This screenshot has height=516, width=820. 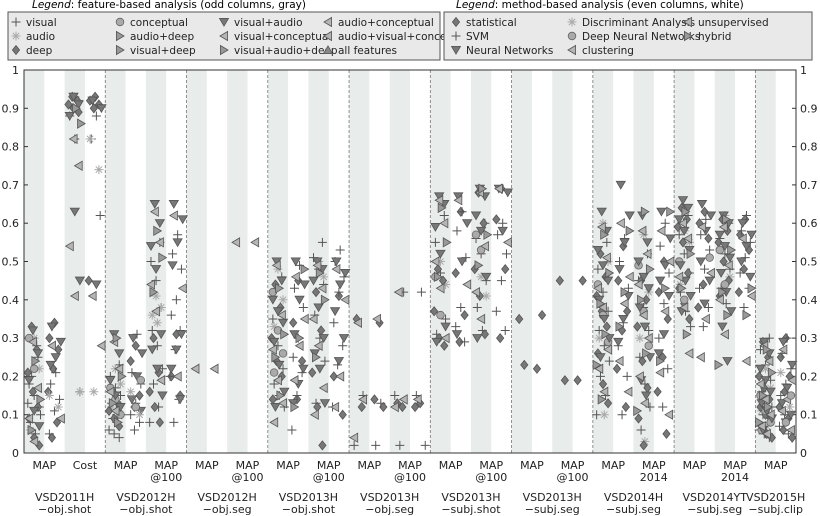 I want to click on feature-band, so click(x=237, y=261).